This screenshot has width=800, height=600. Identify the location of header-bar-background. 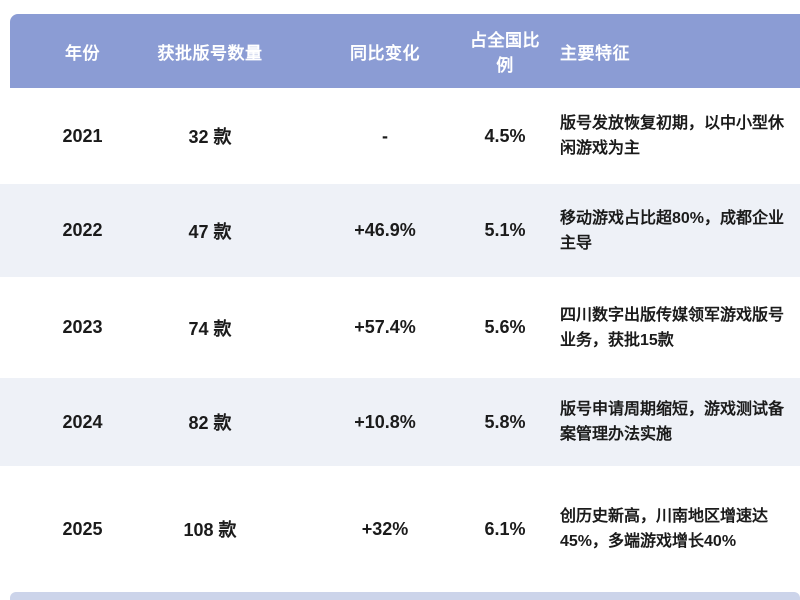
(405, 51).